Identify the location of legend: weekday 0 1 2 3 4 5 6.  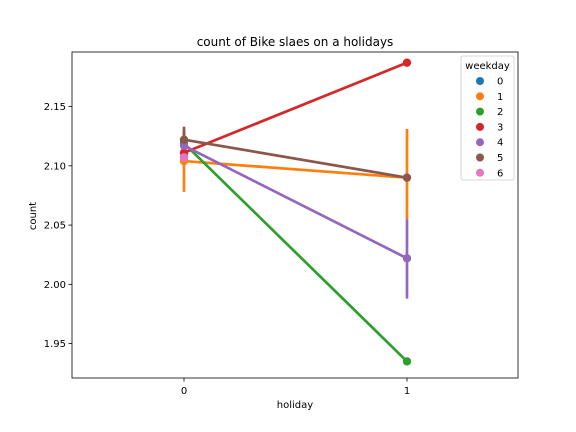
(487, 118).